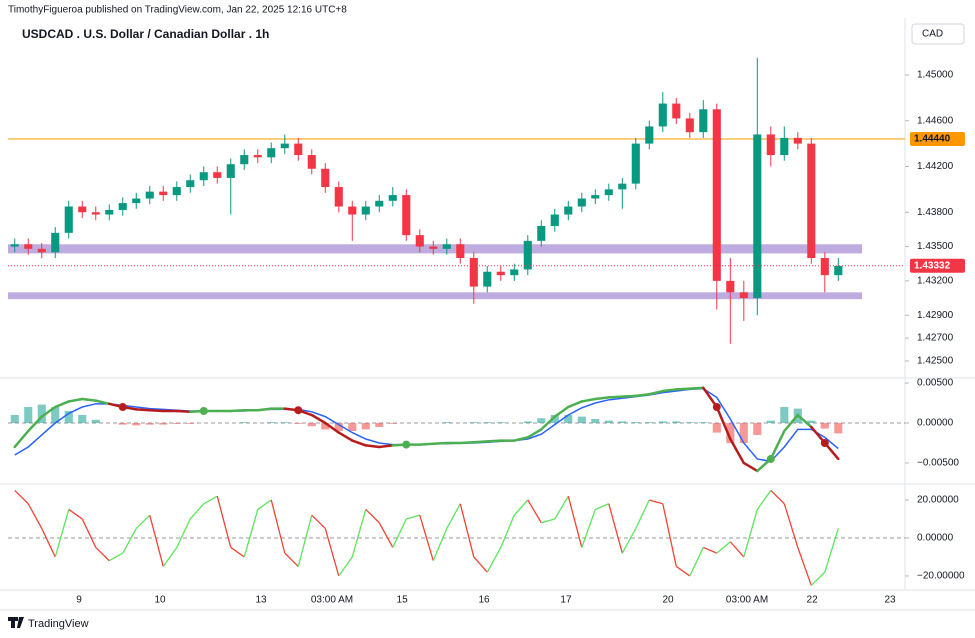  I want to click on x-tick-label: 23, so click(890, 600).